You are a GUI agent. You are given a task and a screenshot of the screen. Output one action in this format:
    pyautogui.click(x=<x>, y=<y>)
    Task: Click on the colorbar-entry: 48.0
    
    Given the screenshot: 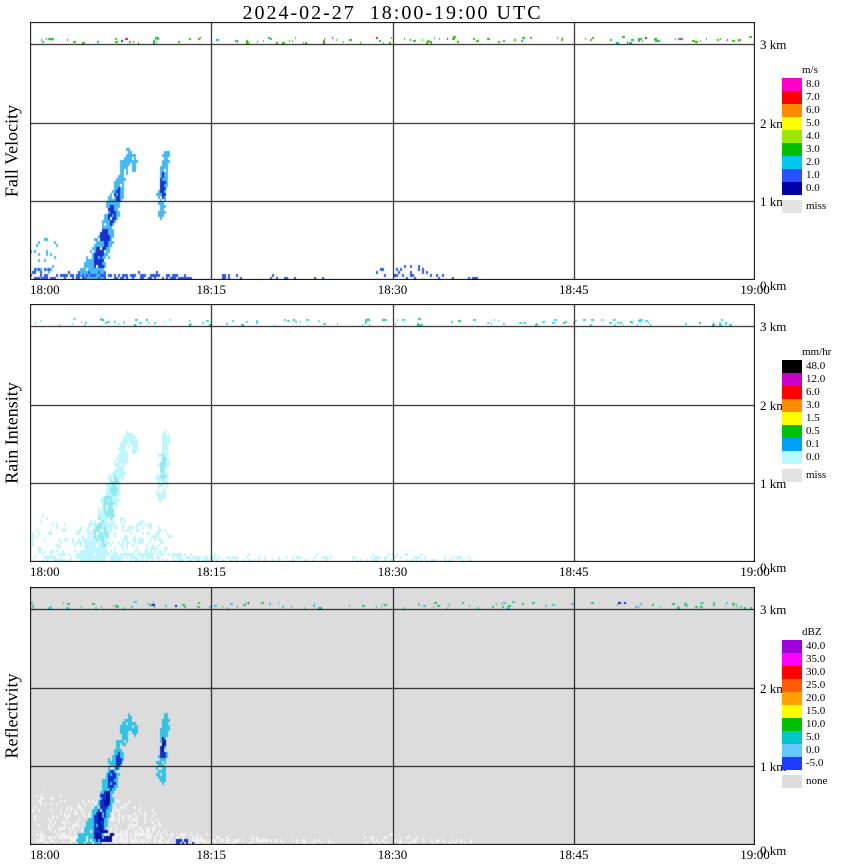 What is the action you would take?
    pyautogui.click(x=816, y=366)
    